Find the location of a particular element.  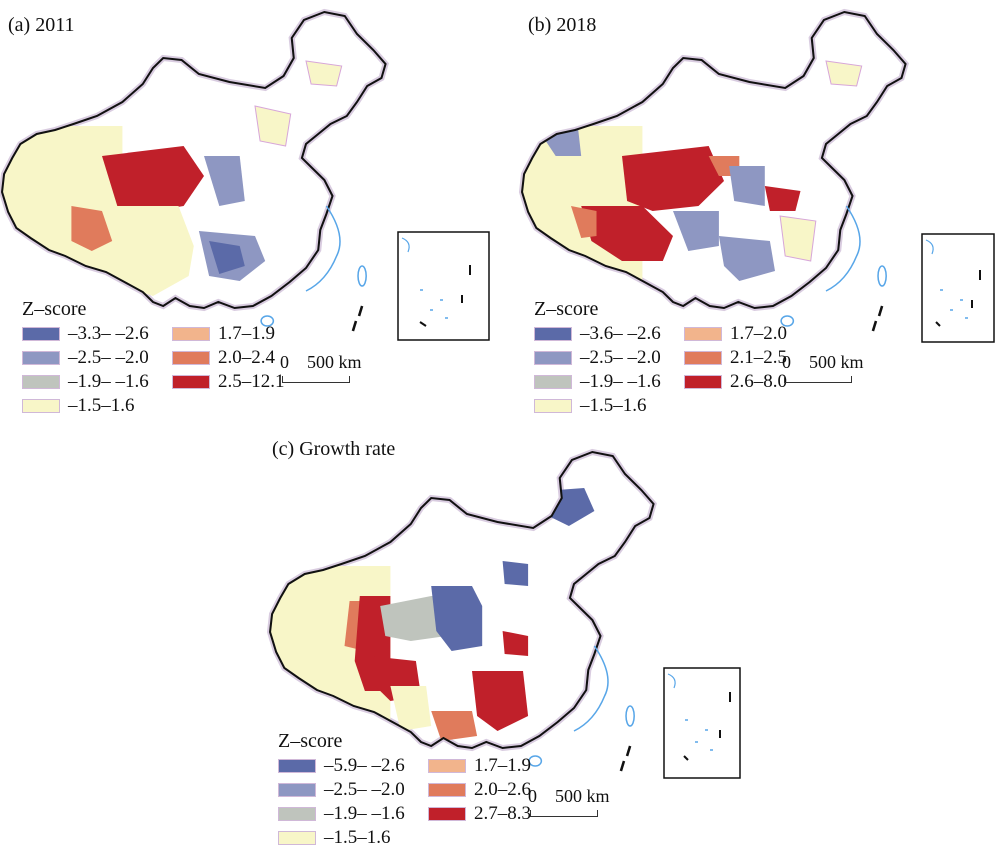

panel-c-label: (c) Growth rate is located at coordinates (334, 449).